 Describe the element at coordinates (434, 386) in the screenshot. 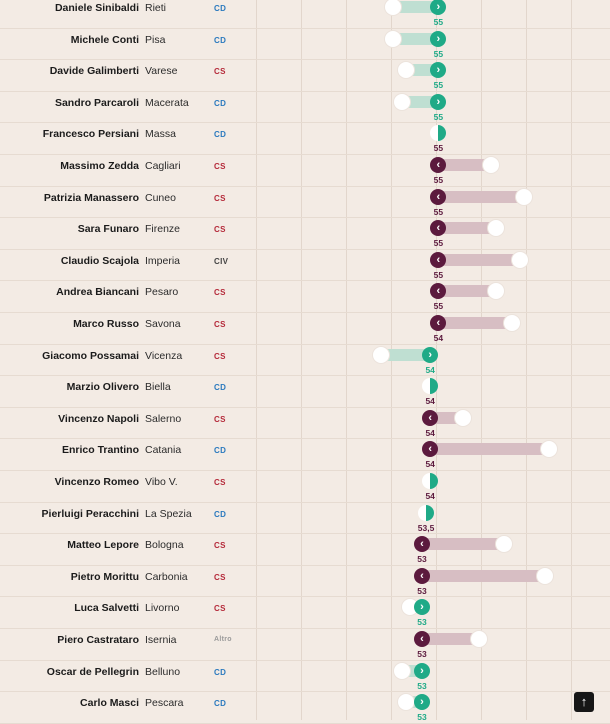

I see `unchanged-half-fill` at that location.